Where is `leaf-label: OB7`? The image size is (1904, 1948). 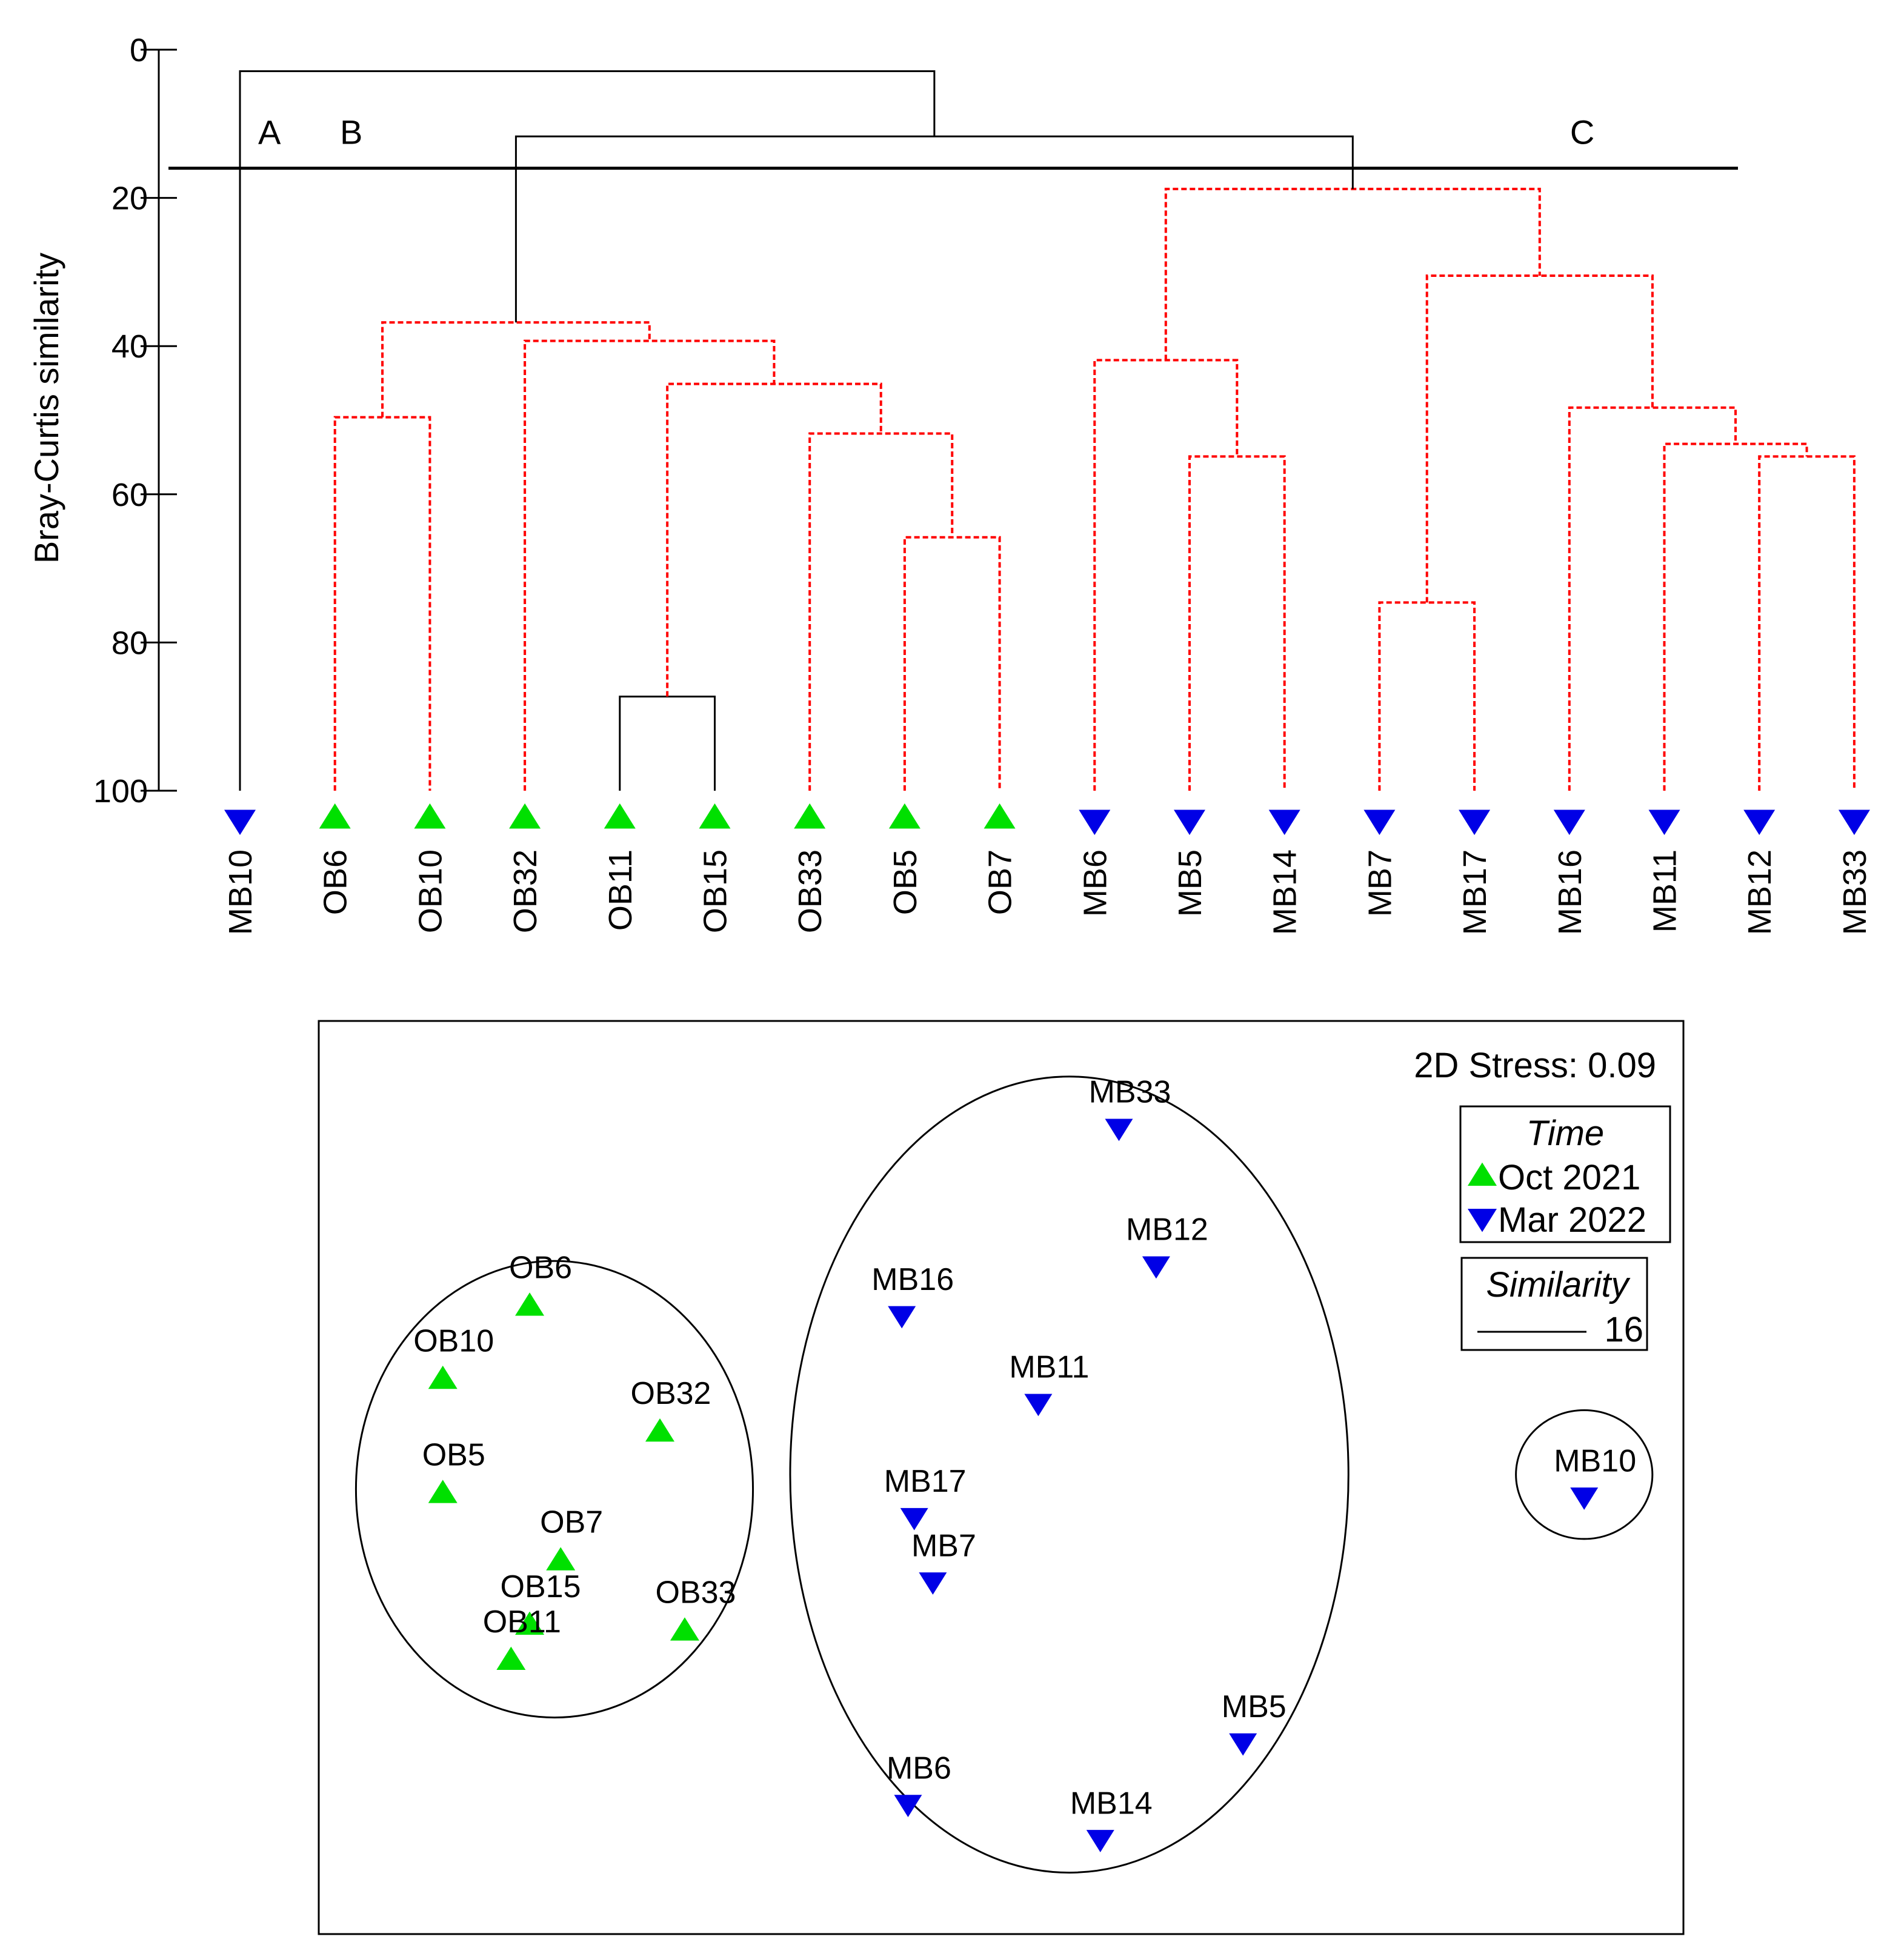
leaf-label: OB7 is located at coordinates (1000, 882).